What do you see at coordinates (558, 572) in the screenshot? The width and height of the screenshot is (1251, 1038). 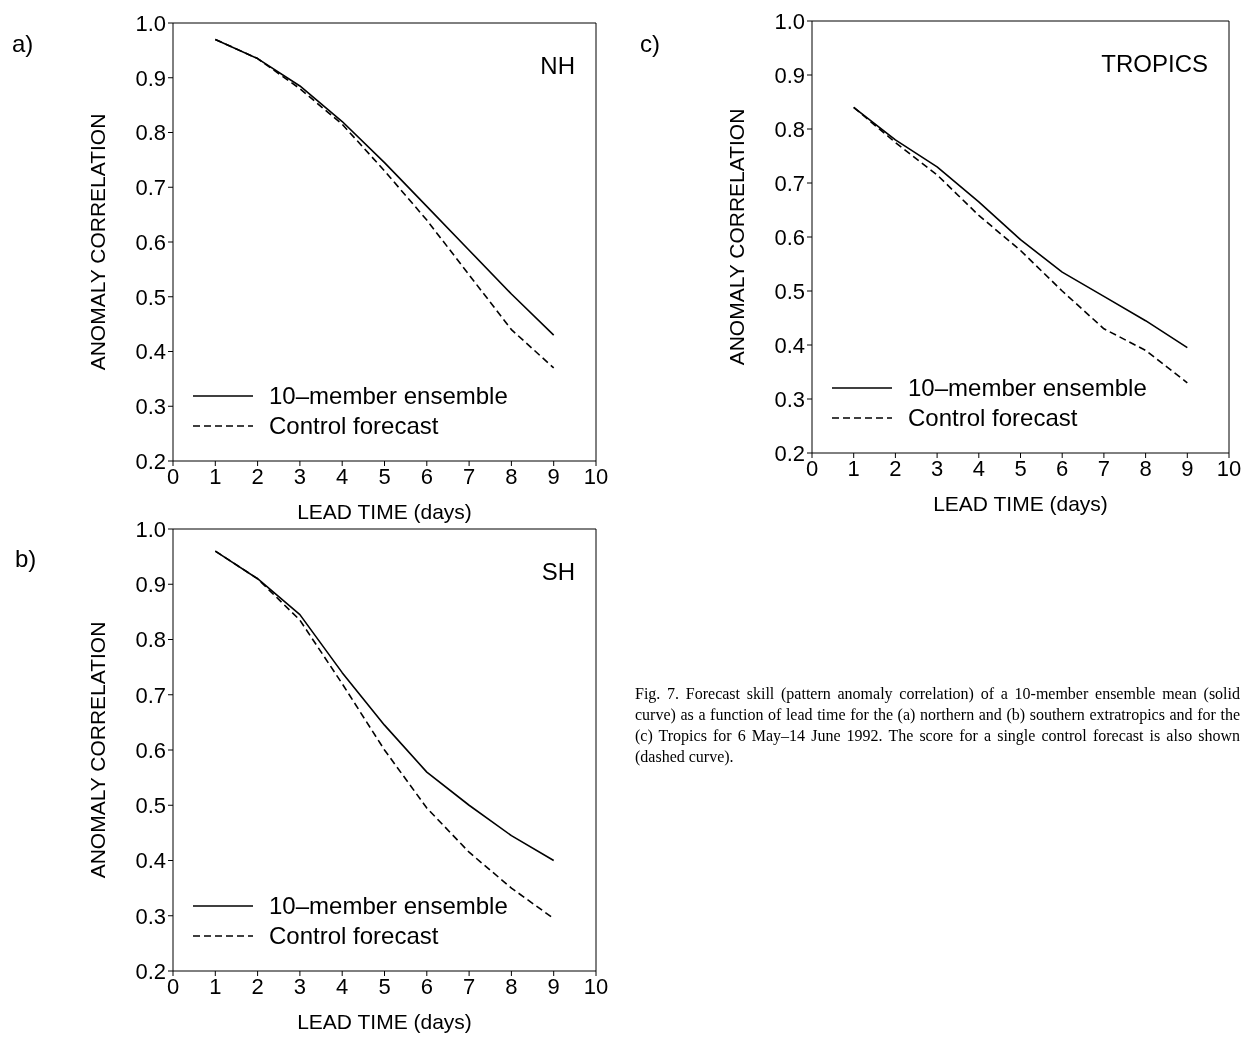 I see `annotation: SH` at bounding box center [558, 572].